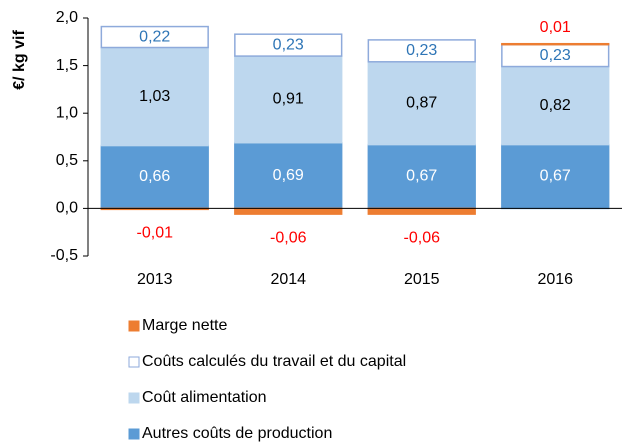 Image resolution: width=622 pixels, height=443 pixels. Describe the element at coordinates (67, 208) in the screenshot. I see `y-tick-label: 0,0` at that location.